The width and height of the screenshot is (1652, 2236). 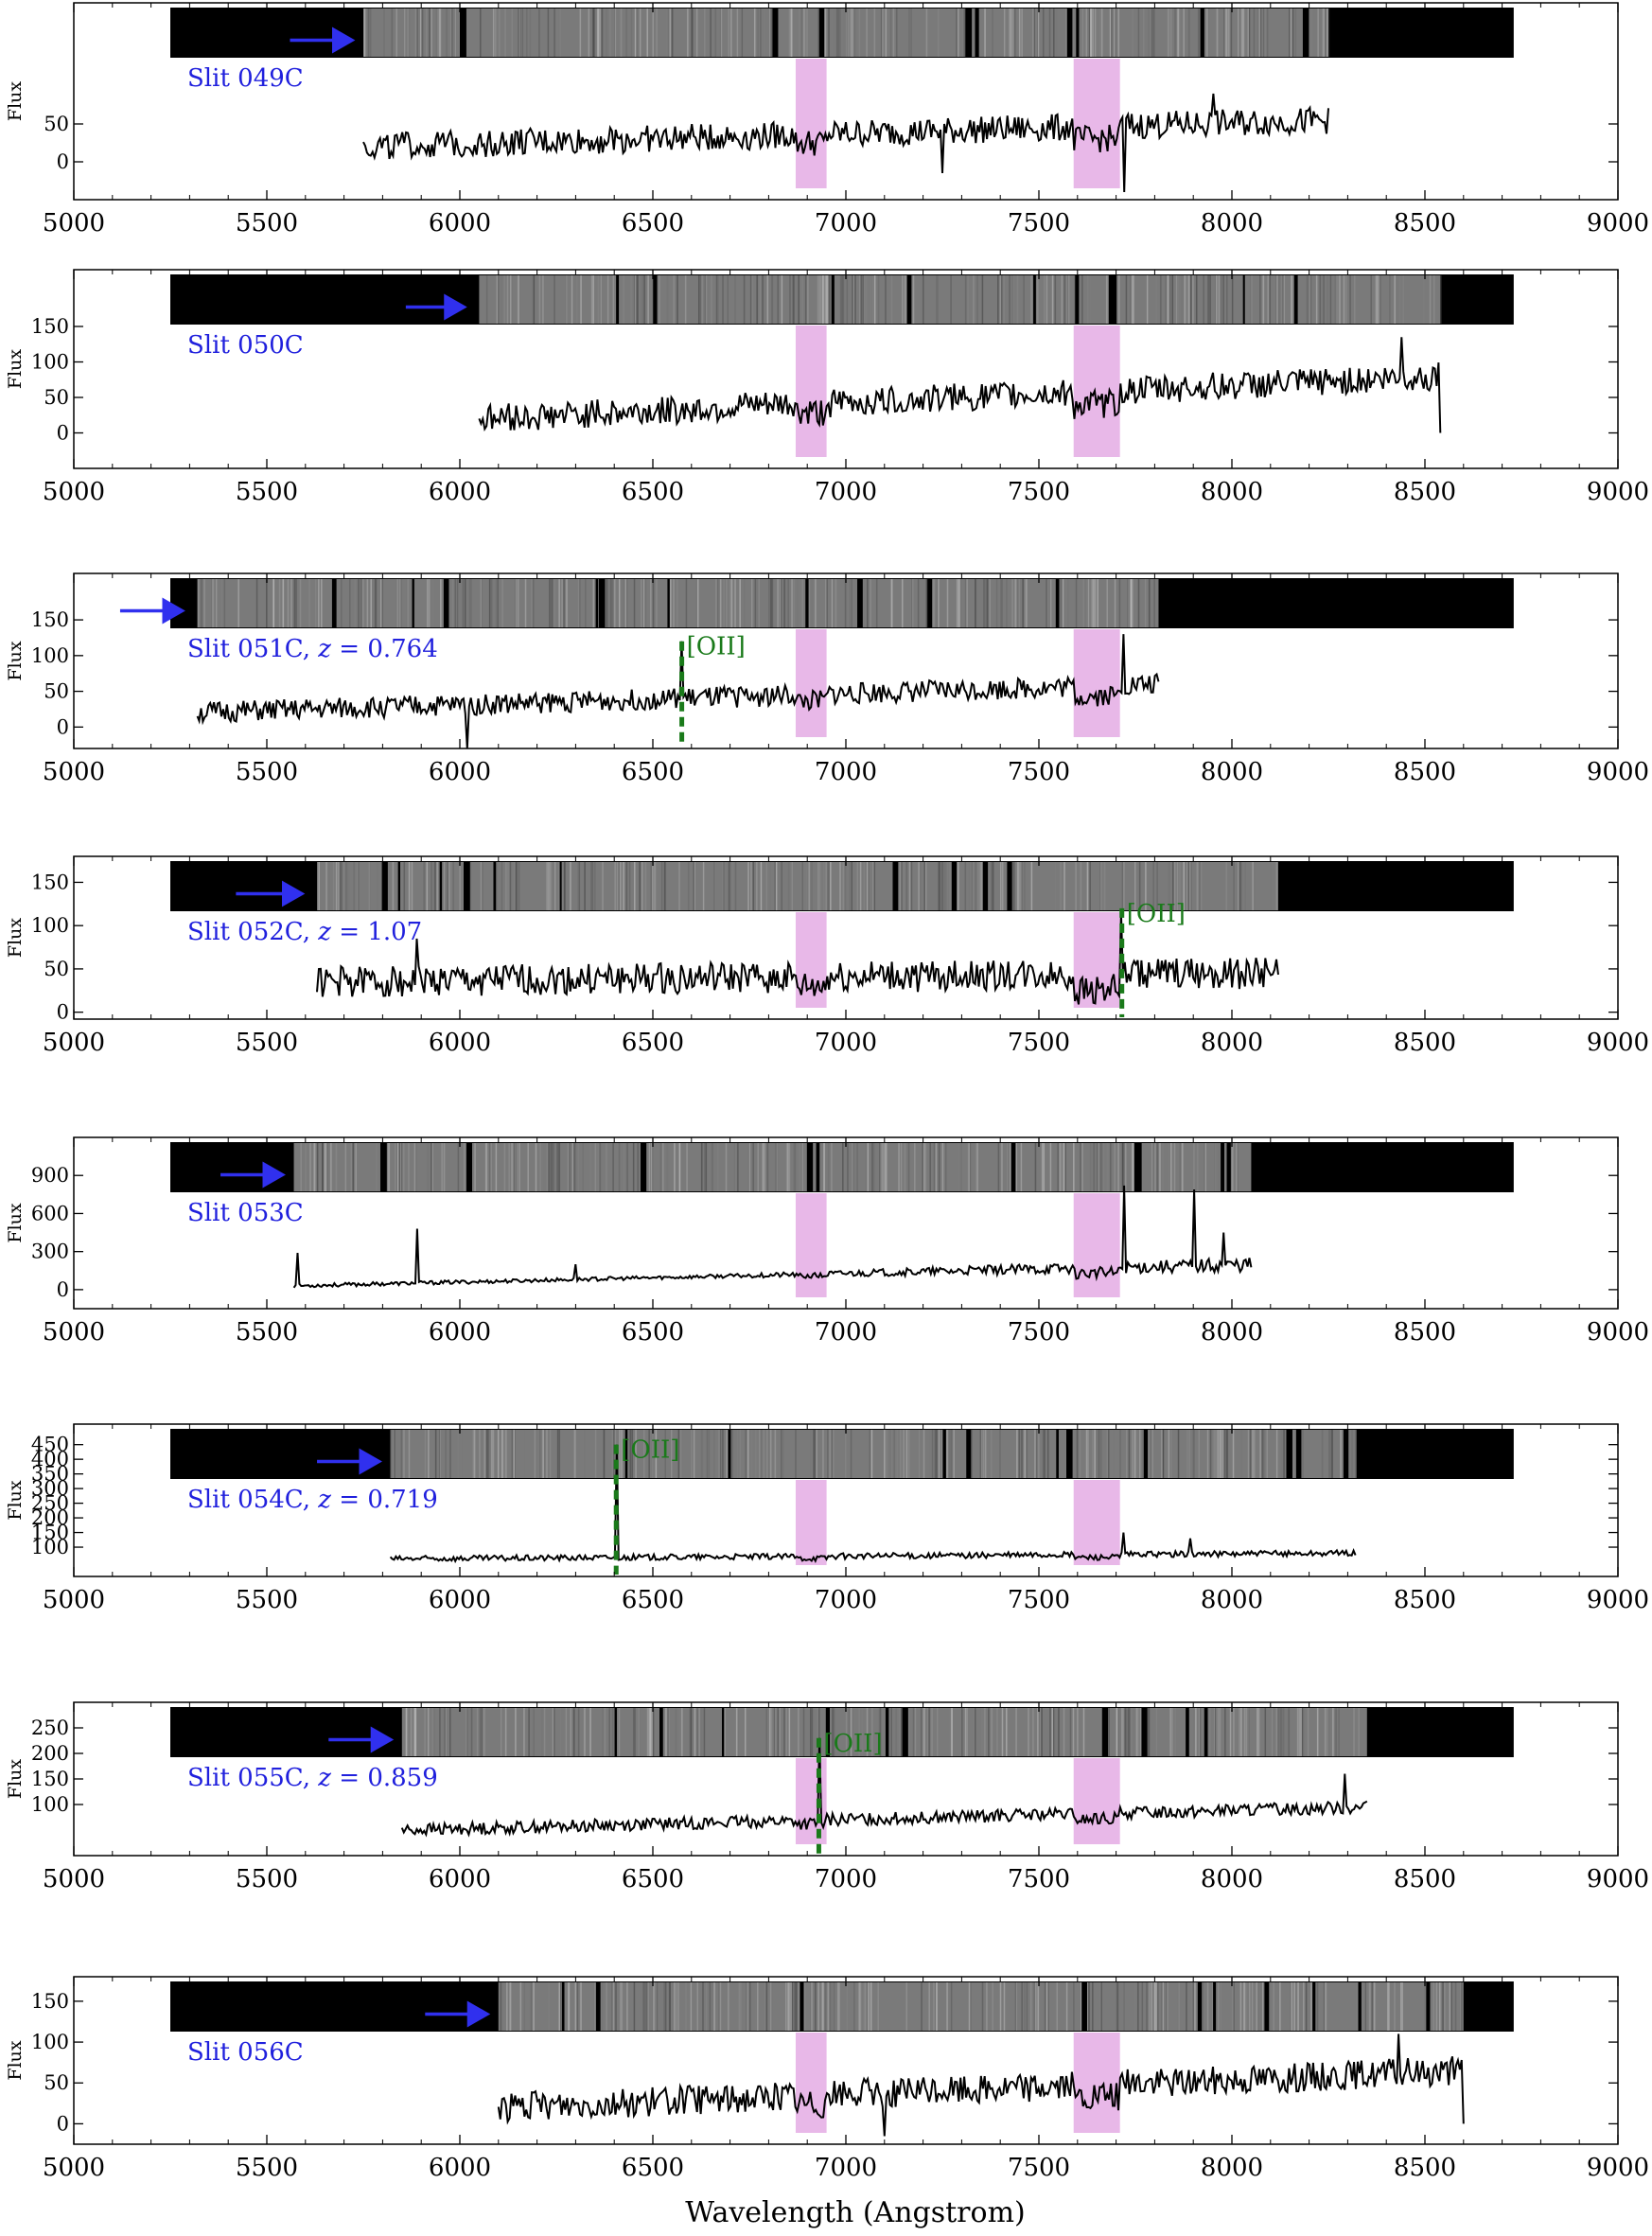 I want to click on slit-label-name: Slit 053C, so click(x=245, y=1213).